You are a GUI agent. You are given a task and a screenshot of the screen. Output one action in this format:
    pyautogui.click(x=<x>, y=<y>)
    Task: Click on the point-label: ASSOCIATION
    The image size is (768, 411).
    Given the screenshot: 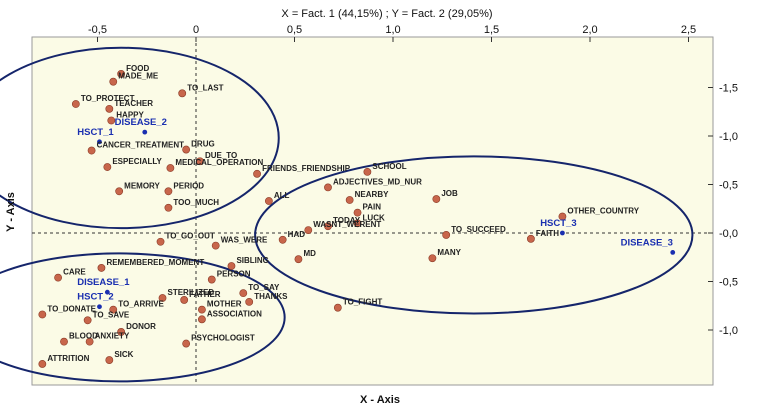 What is the action you would take?
    pyautogui.click(x=234, y=313)
    